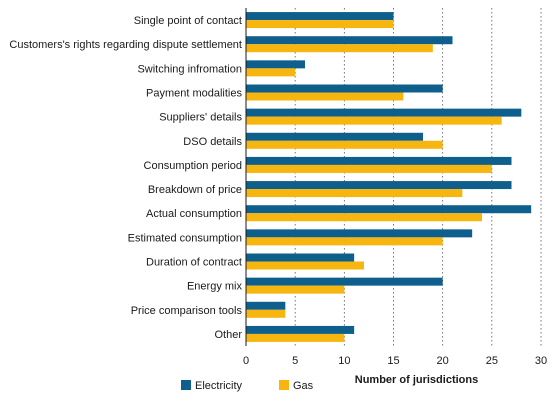 Image resolution: width=560 pixels, height=407 pixels. Describe the element at coordinates (185, 238) in the screenshot. I see `category-label: Estimated consumption` at that location.